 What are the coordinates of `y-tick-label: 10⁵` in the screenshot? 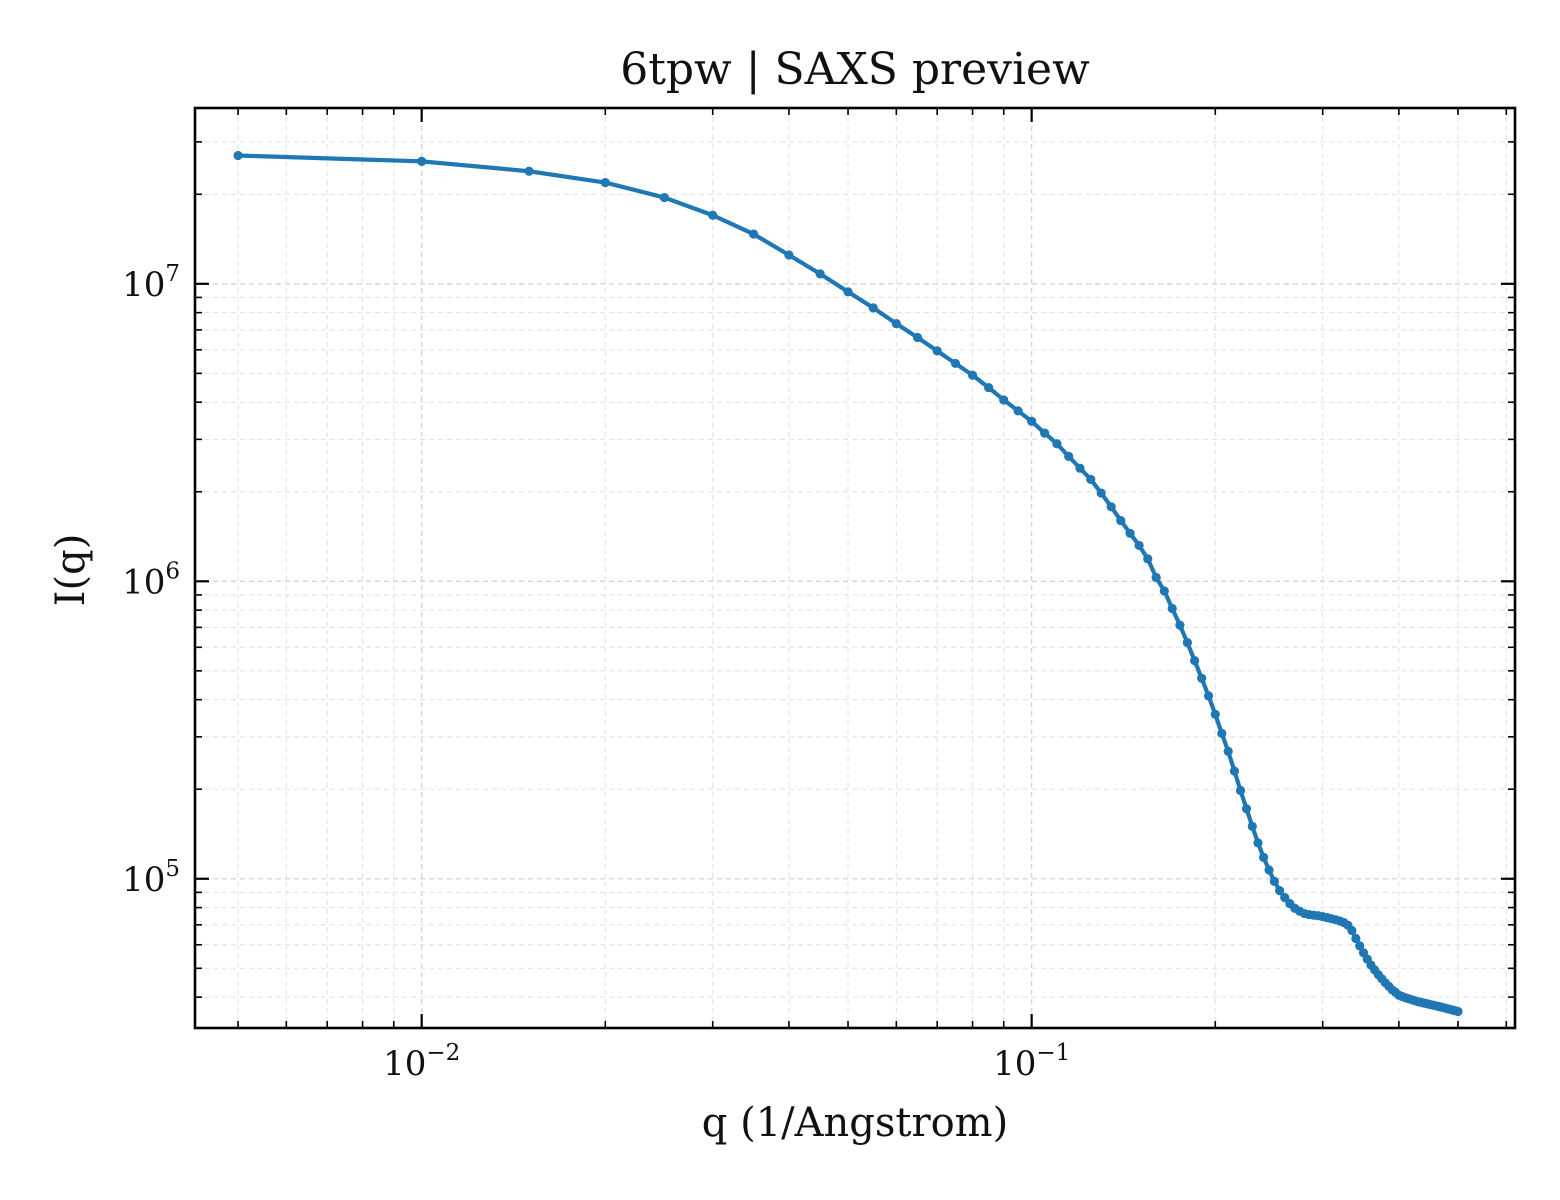 It's located at (151, 878).